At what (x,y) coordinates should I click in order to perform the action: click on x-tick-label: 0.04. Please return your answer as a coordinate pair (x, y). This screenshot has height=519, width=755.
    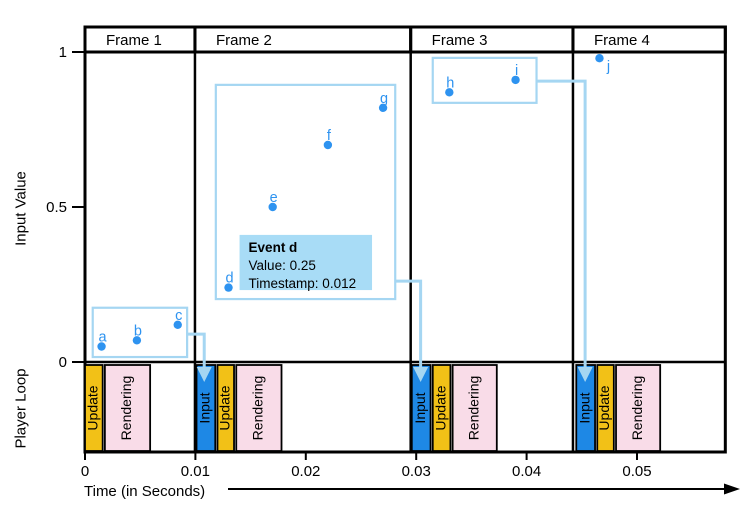
    Looking at the image, I should click on (526, 471).